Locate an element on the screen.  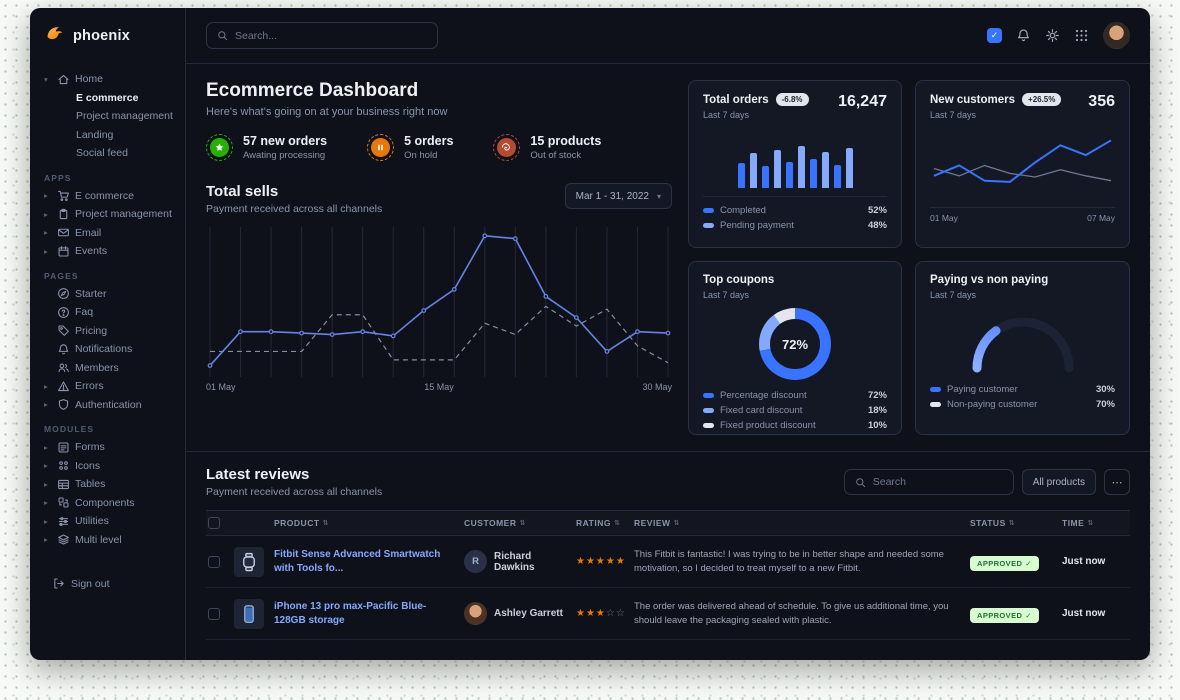
phoenix-logo-icon is located at coordinates (55, 36).